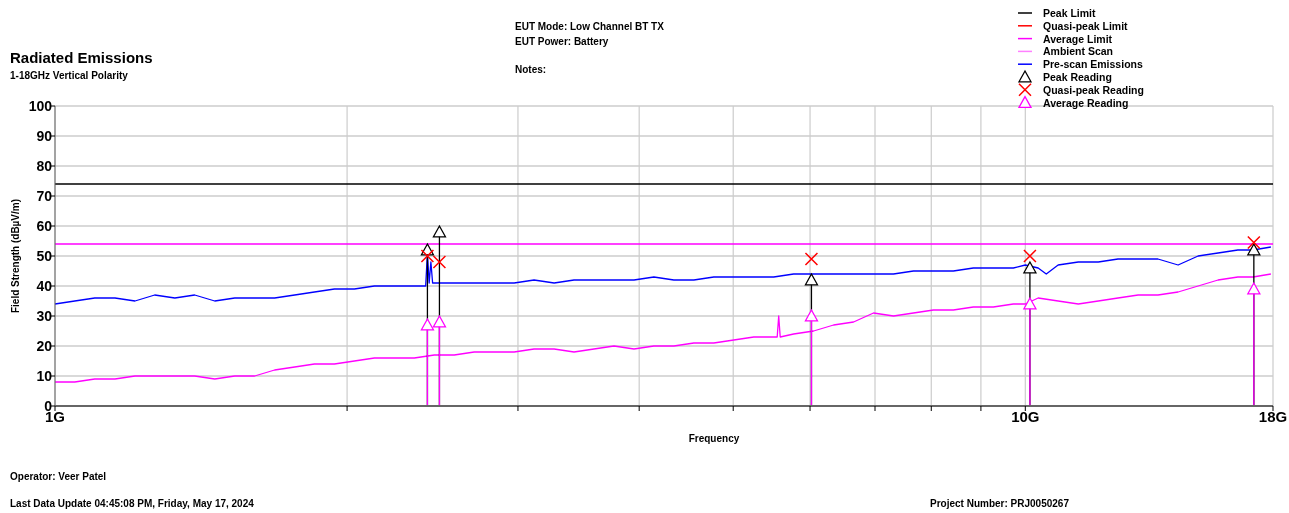  Describe the element at coordinates (1086, 102) in the screenshot. I see `legend-label: Average Reading` at that location.